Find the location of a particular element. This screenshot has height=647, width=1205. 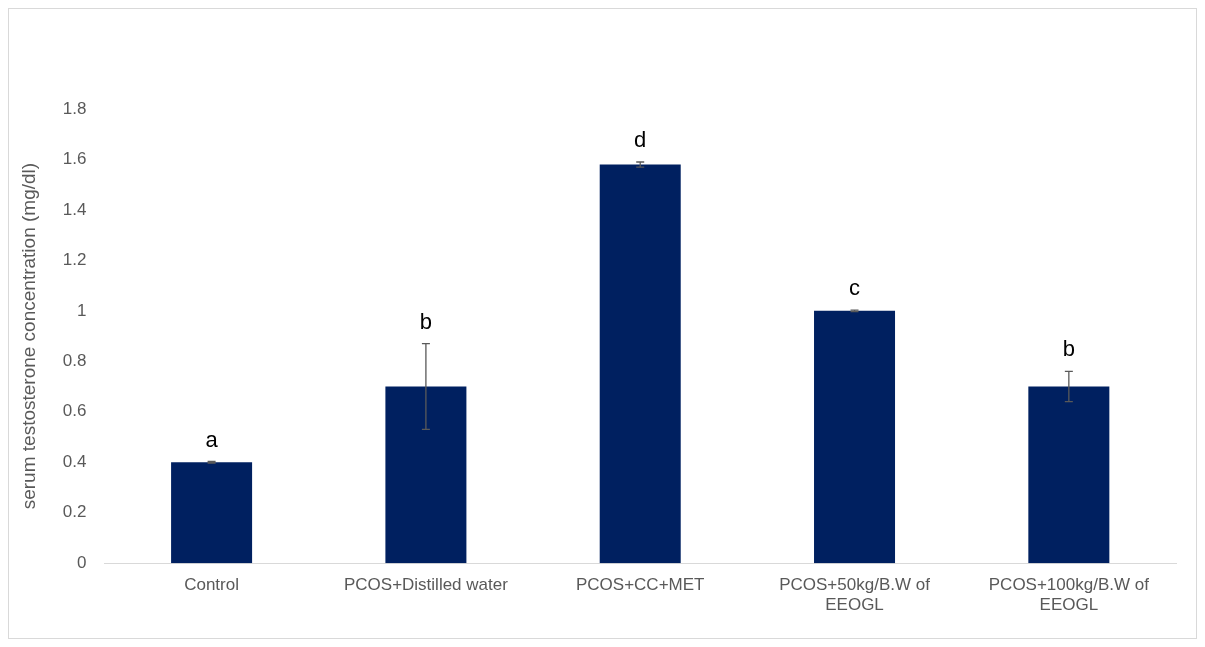

x-tick-label: PCOS+Distilled water is located at coordinates (426, 585).